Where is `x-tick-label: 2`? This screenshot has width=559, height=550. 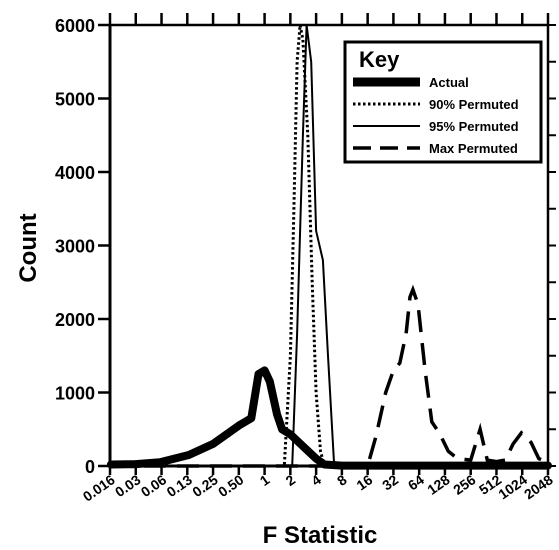
x-tick-label: 2 is located at coordinates (291, 480).